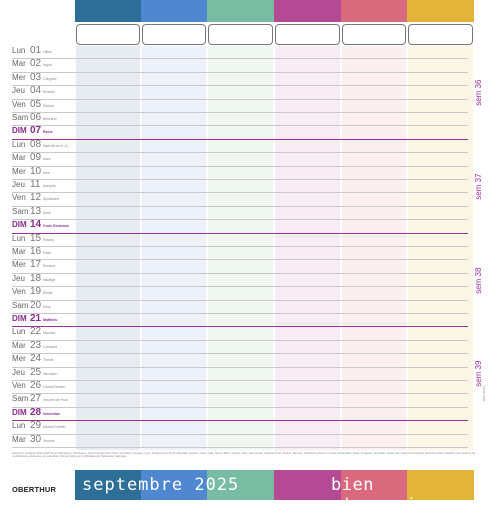 The width and height of the screenshot is (500, 515). Describe the element at coordinates (235, 77) in the screenshot. I see `day-row: Mer 03 Grégoire` at that location.